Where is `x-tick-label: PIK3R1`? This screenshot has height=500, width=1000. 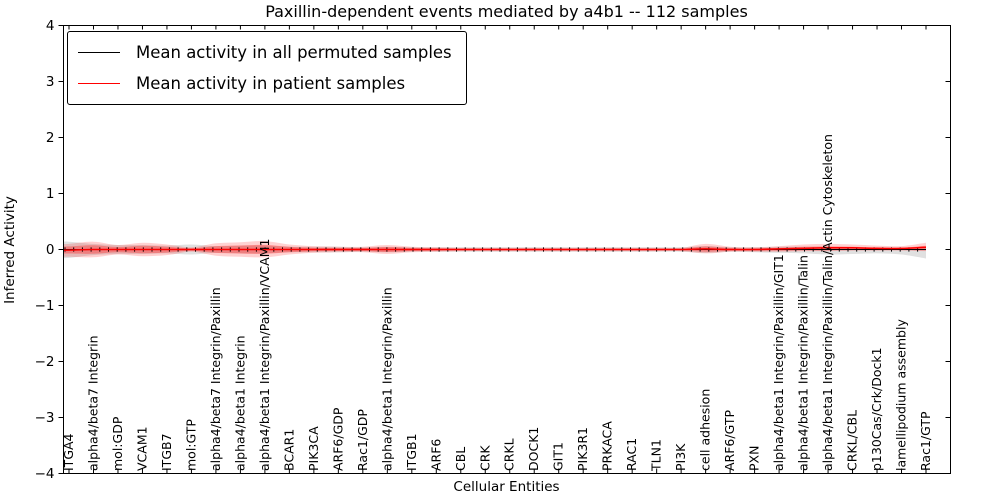 x-tick-label: PIK3R1 is located at coordinates (582, 449).